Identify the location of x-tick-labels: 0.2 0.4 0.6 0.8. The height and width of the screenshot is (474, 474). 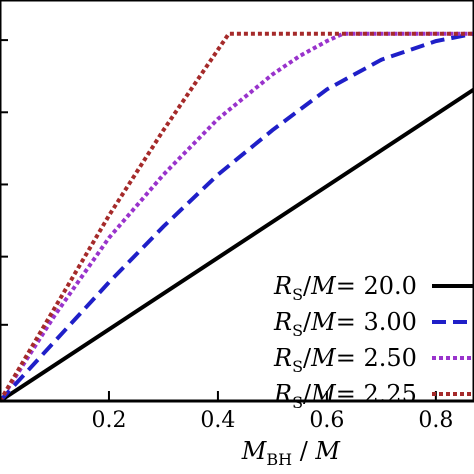
(272, 420).